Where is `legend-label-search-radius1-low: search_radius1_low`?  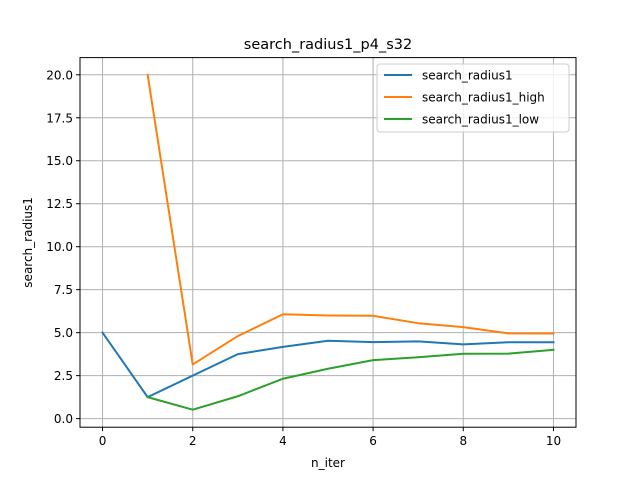 legend-label-search-radius1-low: search_radius1_low is located at coordinates (480, 120).